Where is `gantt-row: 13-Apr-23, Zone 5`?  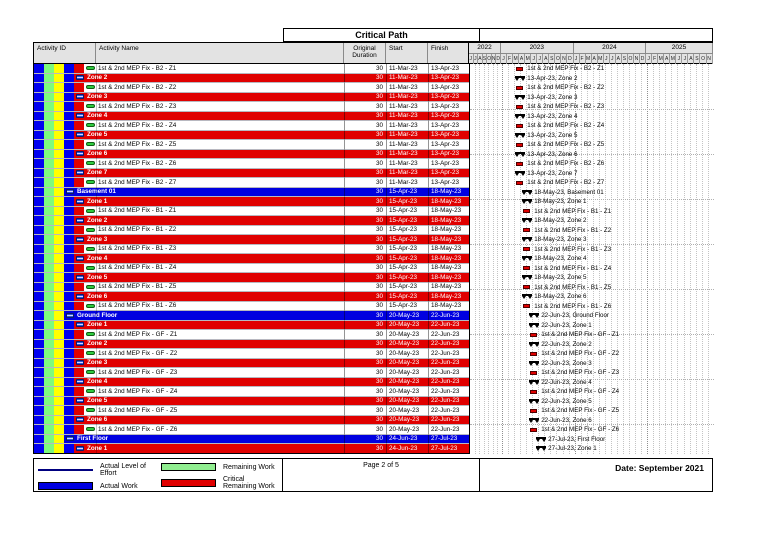
gantt-row: 13-Apr-23, Zone 5 is located at coordinates (592, 136).